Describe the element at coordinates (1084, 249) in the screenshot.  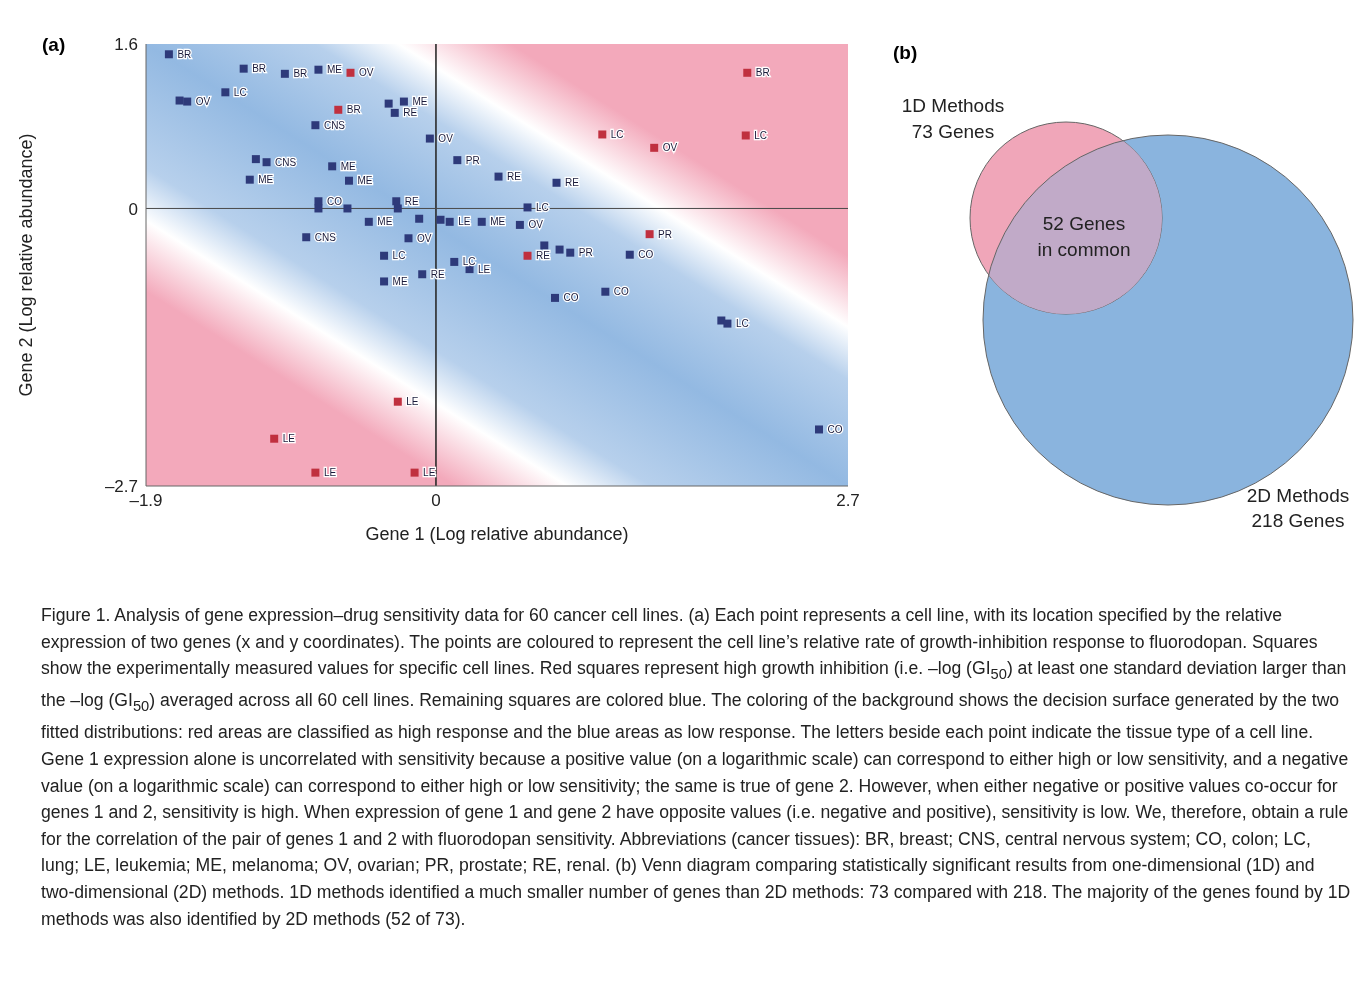
I see `text: in common` at that location.